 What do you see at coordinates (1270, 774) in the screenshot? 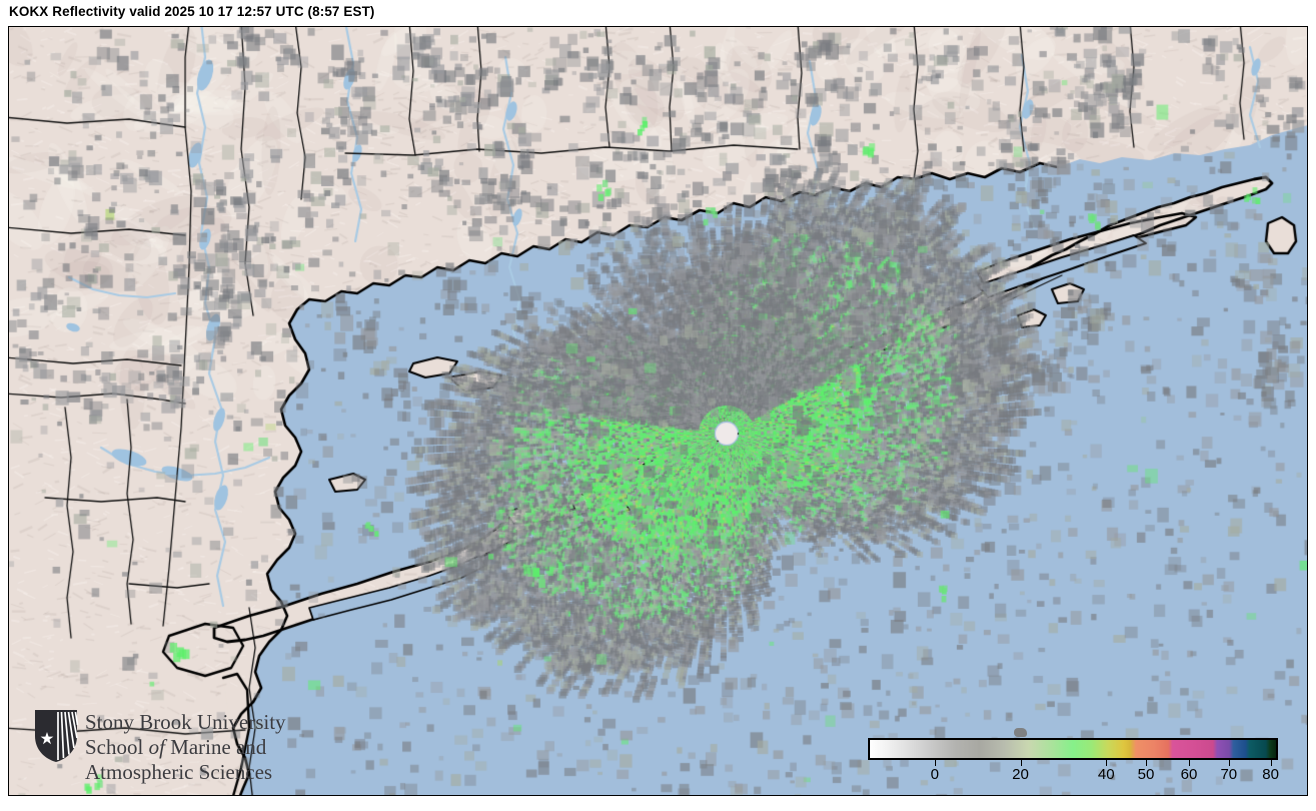
I see `colorbar-tick-label: 80` at bounding box center [1270, 774].